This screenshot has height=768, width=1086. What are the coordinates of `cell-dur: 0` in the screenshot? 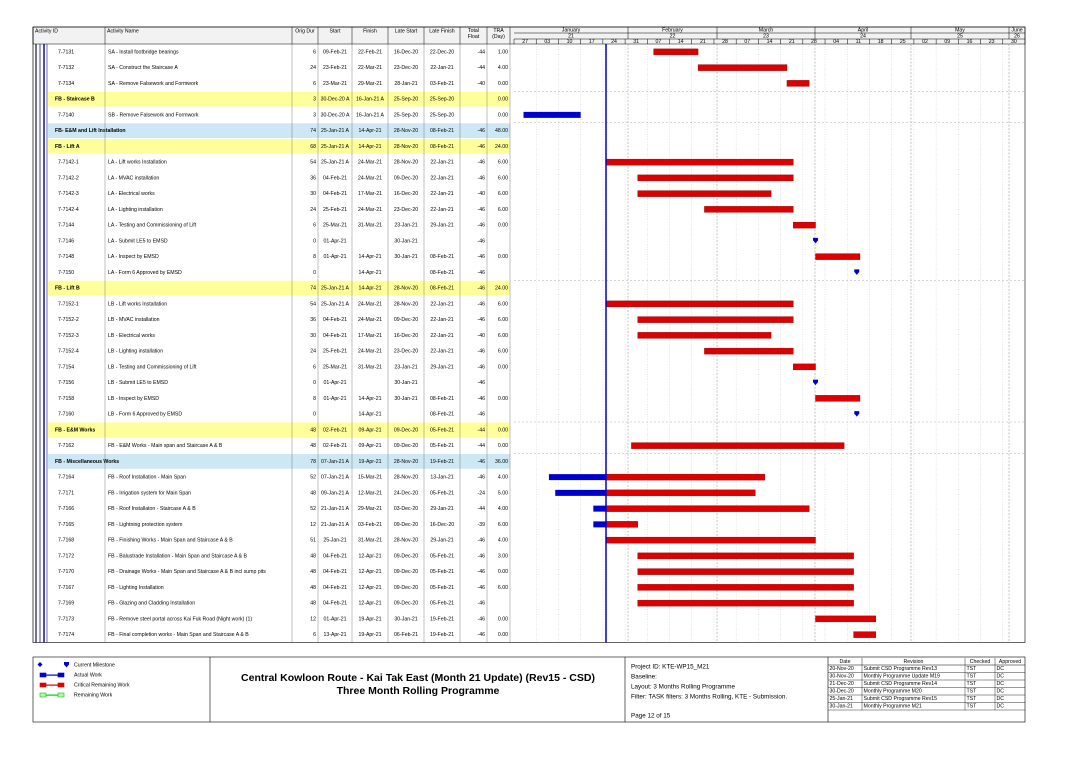 It's located at (314, 241).